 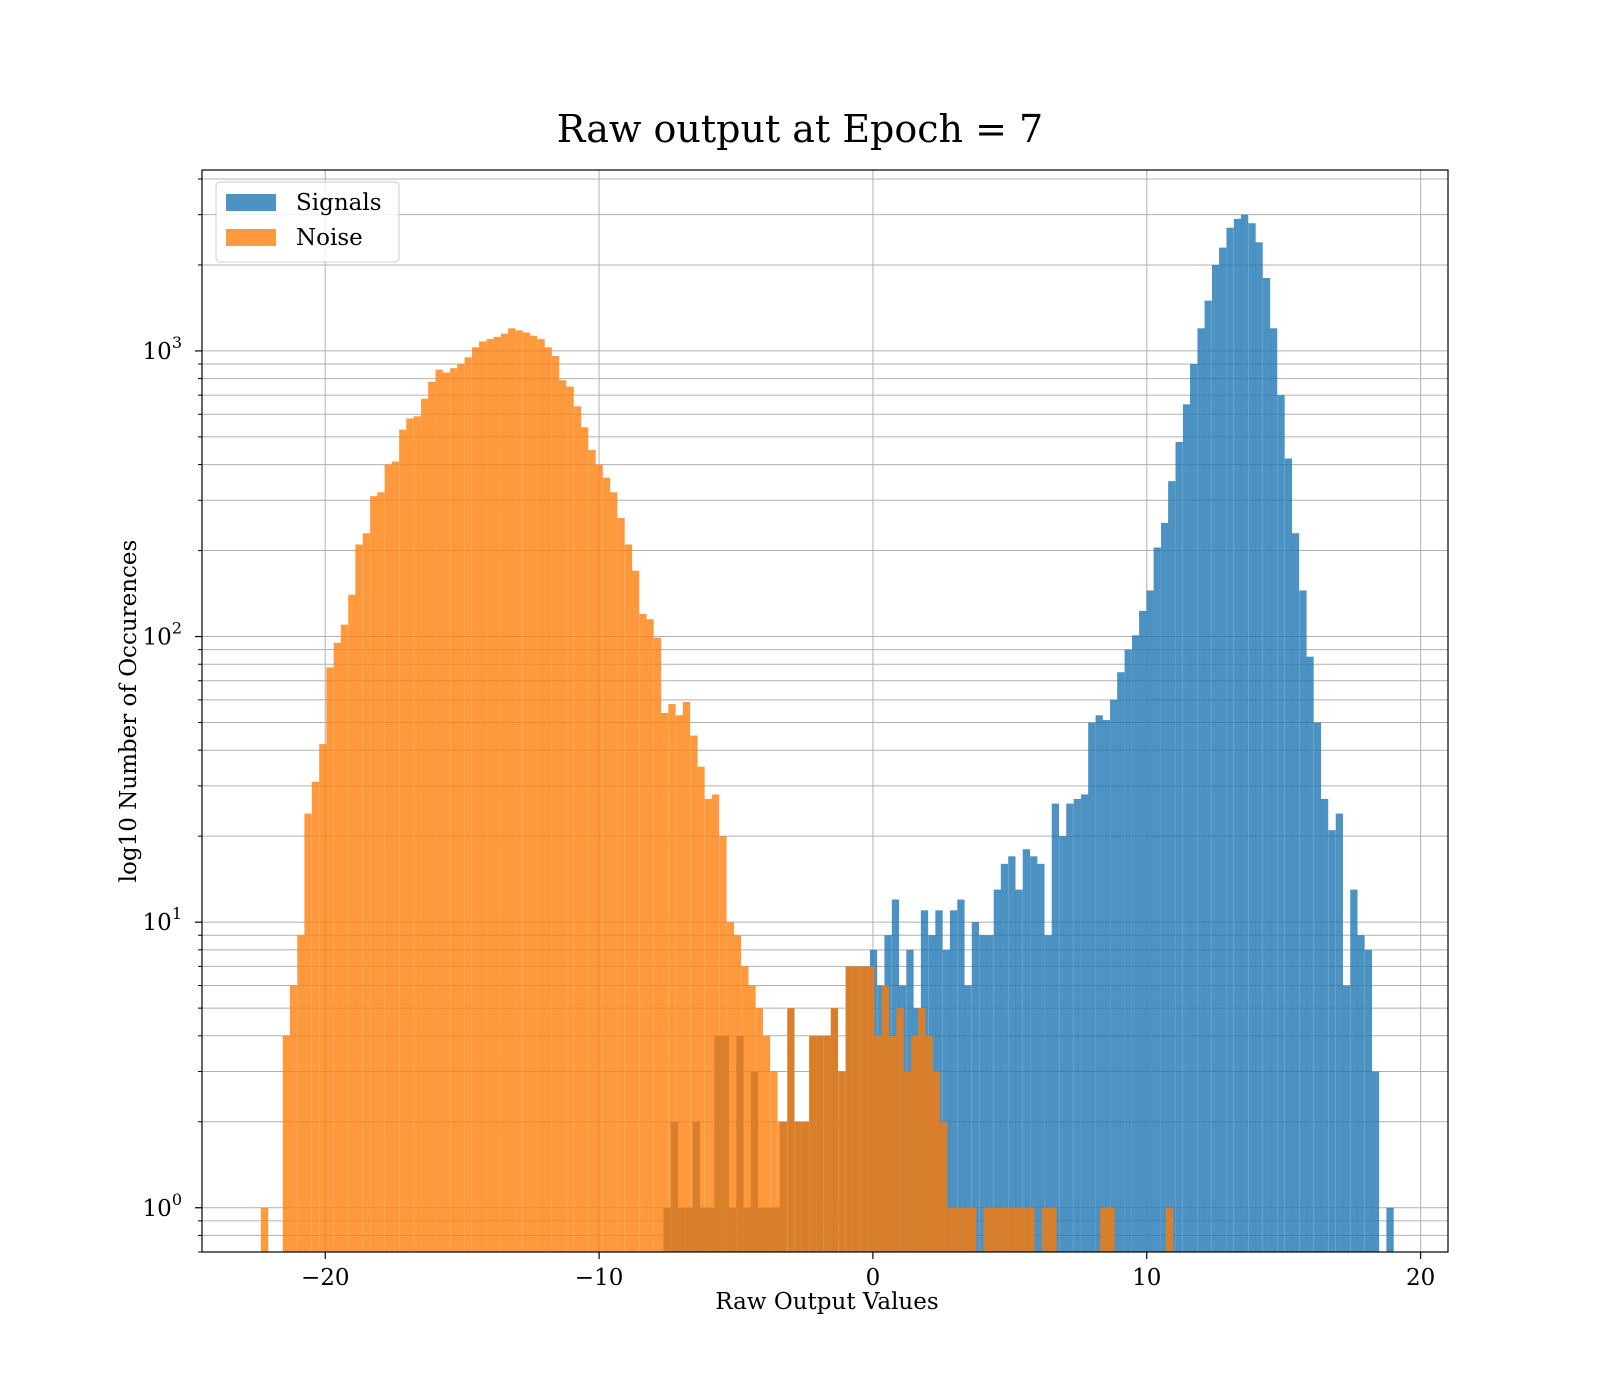 What do you see at coordinates (873, 1278) in the screenshot?
I see `x-tick-label: 0` at bounding box center [873, 1278].